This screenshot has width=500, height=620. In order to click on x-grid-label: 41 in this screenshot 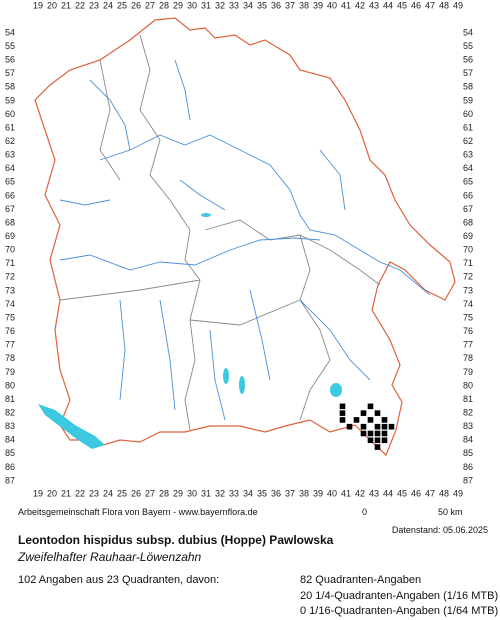, I will do `click(346, 493)`.